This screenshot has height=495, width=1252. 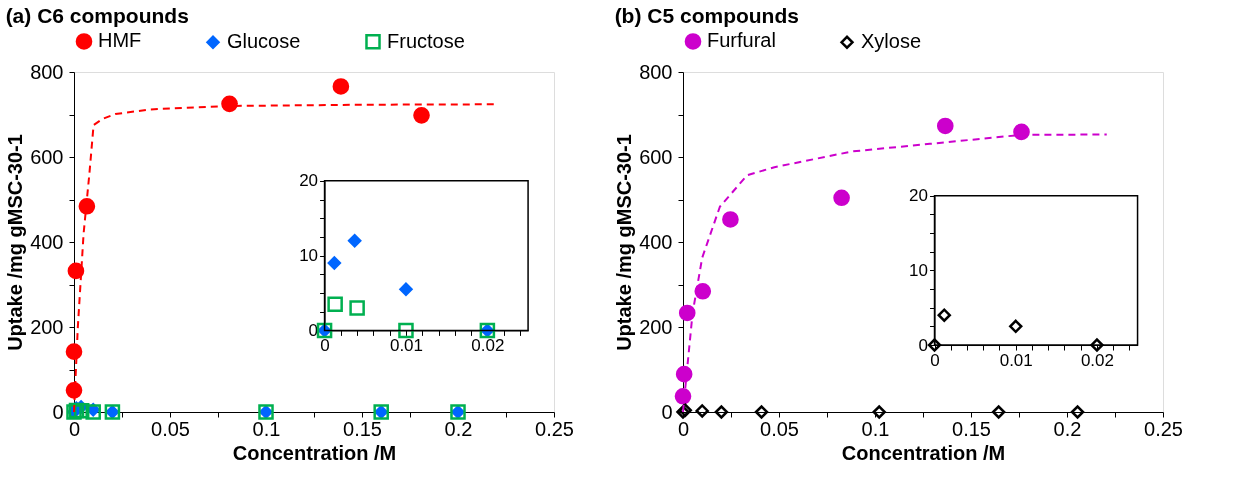 What do you see at coordinates (264, 41) in the screenshot?
I see `legend-label: Glucose` at bounding box center [264, 41].